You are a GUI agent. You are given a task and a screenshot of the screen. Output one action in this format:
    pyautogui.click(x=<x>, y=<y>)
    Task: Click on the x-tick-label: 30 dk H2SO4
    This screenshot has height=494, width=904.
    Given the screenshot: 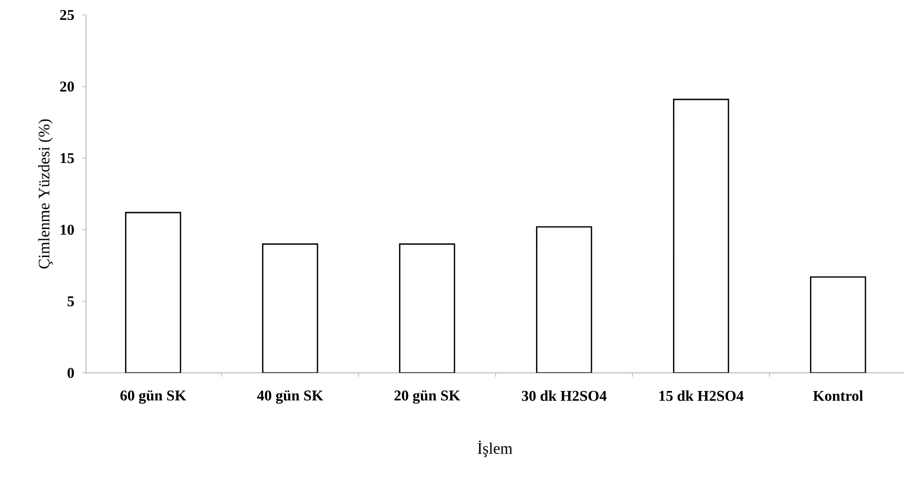 What is the action you would take?
    pyautogui.click(x=564, y=395)
    